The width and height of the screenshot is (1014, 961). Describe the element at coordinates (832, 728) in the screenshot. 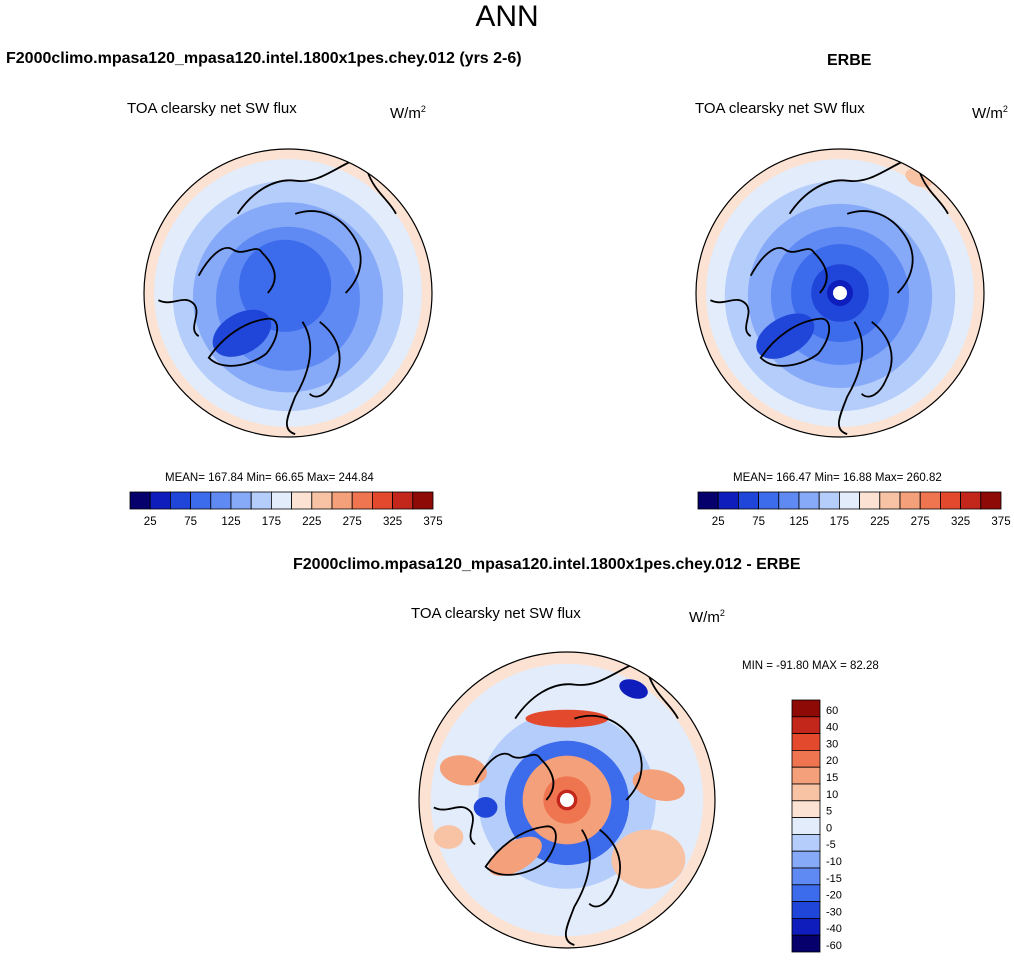

I see `colorbar-tick-label: 40` at that location.